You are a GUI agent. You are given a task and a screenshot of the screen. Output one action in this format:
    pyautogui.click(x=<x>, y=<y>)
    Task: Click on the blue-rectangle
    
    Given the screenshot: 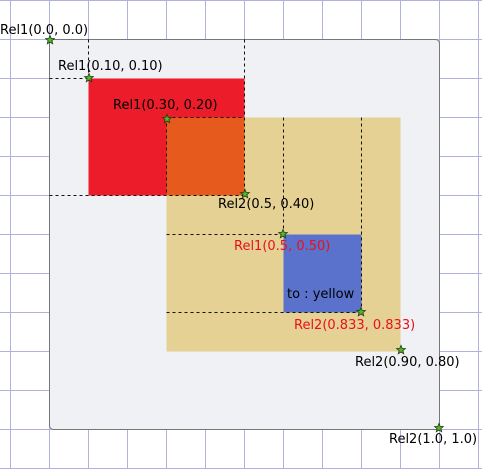 What is the action you would take?
    pyautogui.click(x=322, y=273)
    